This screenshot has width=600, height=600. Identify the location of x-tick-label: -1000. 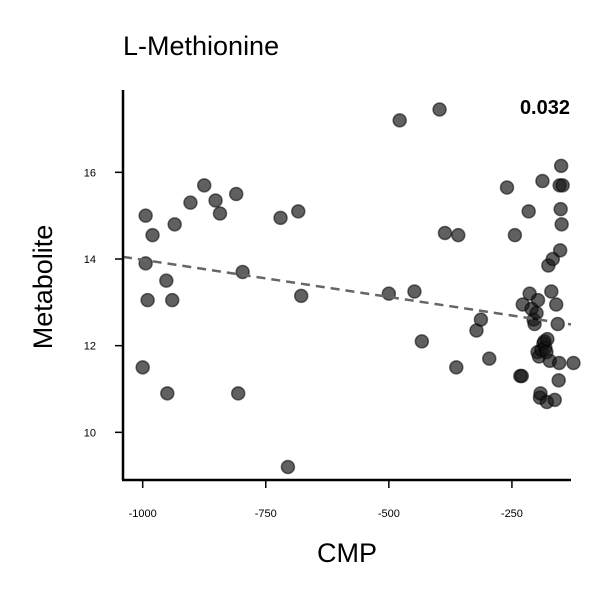
(143, 514).